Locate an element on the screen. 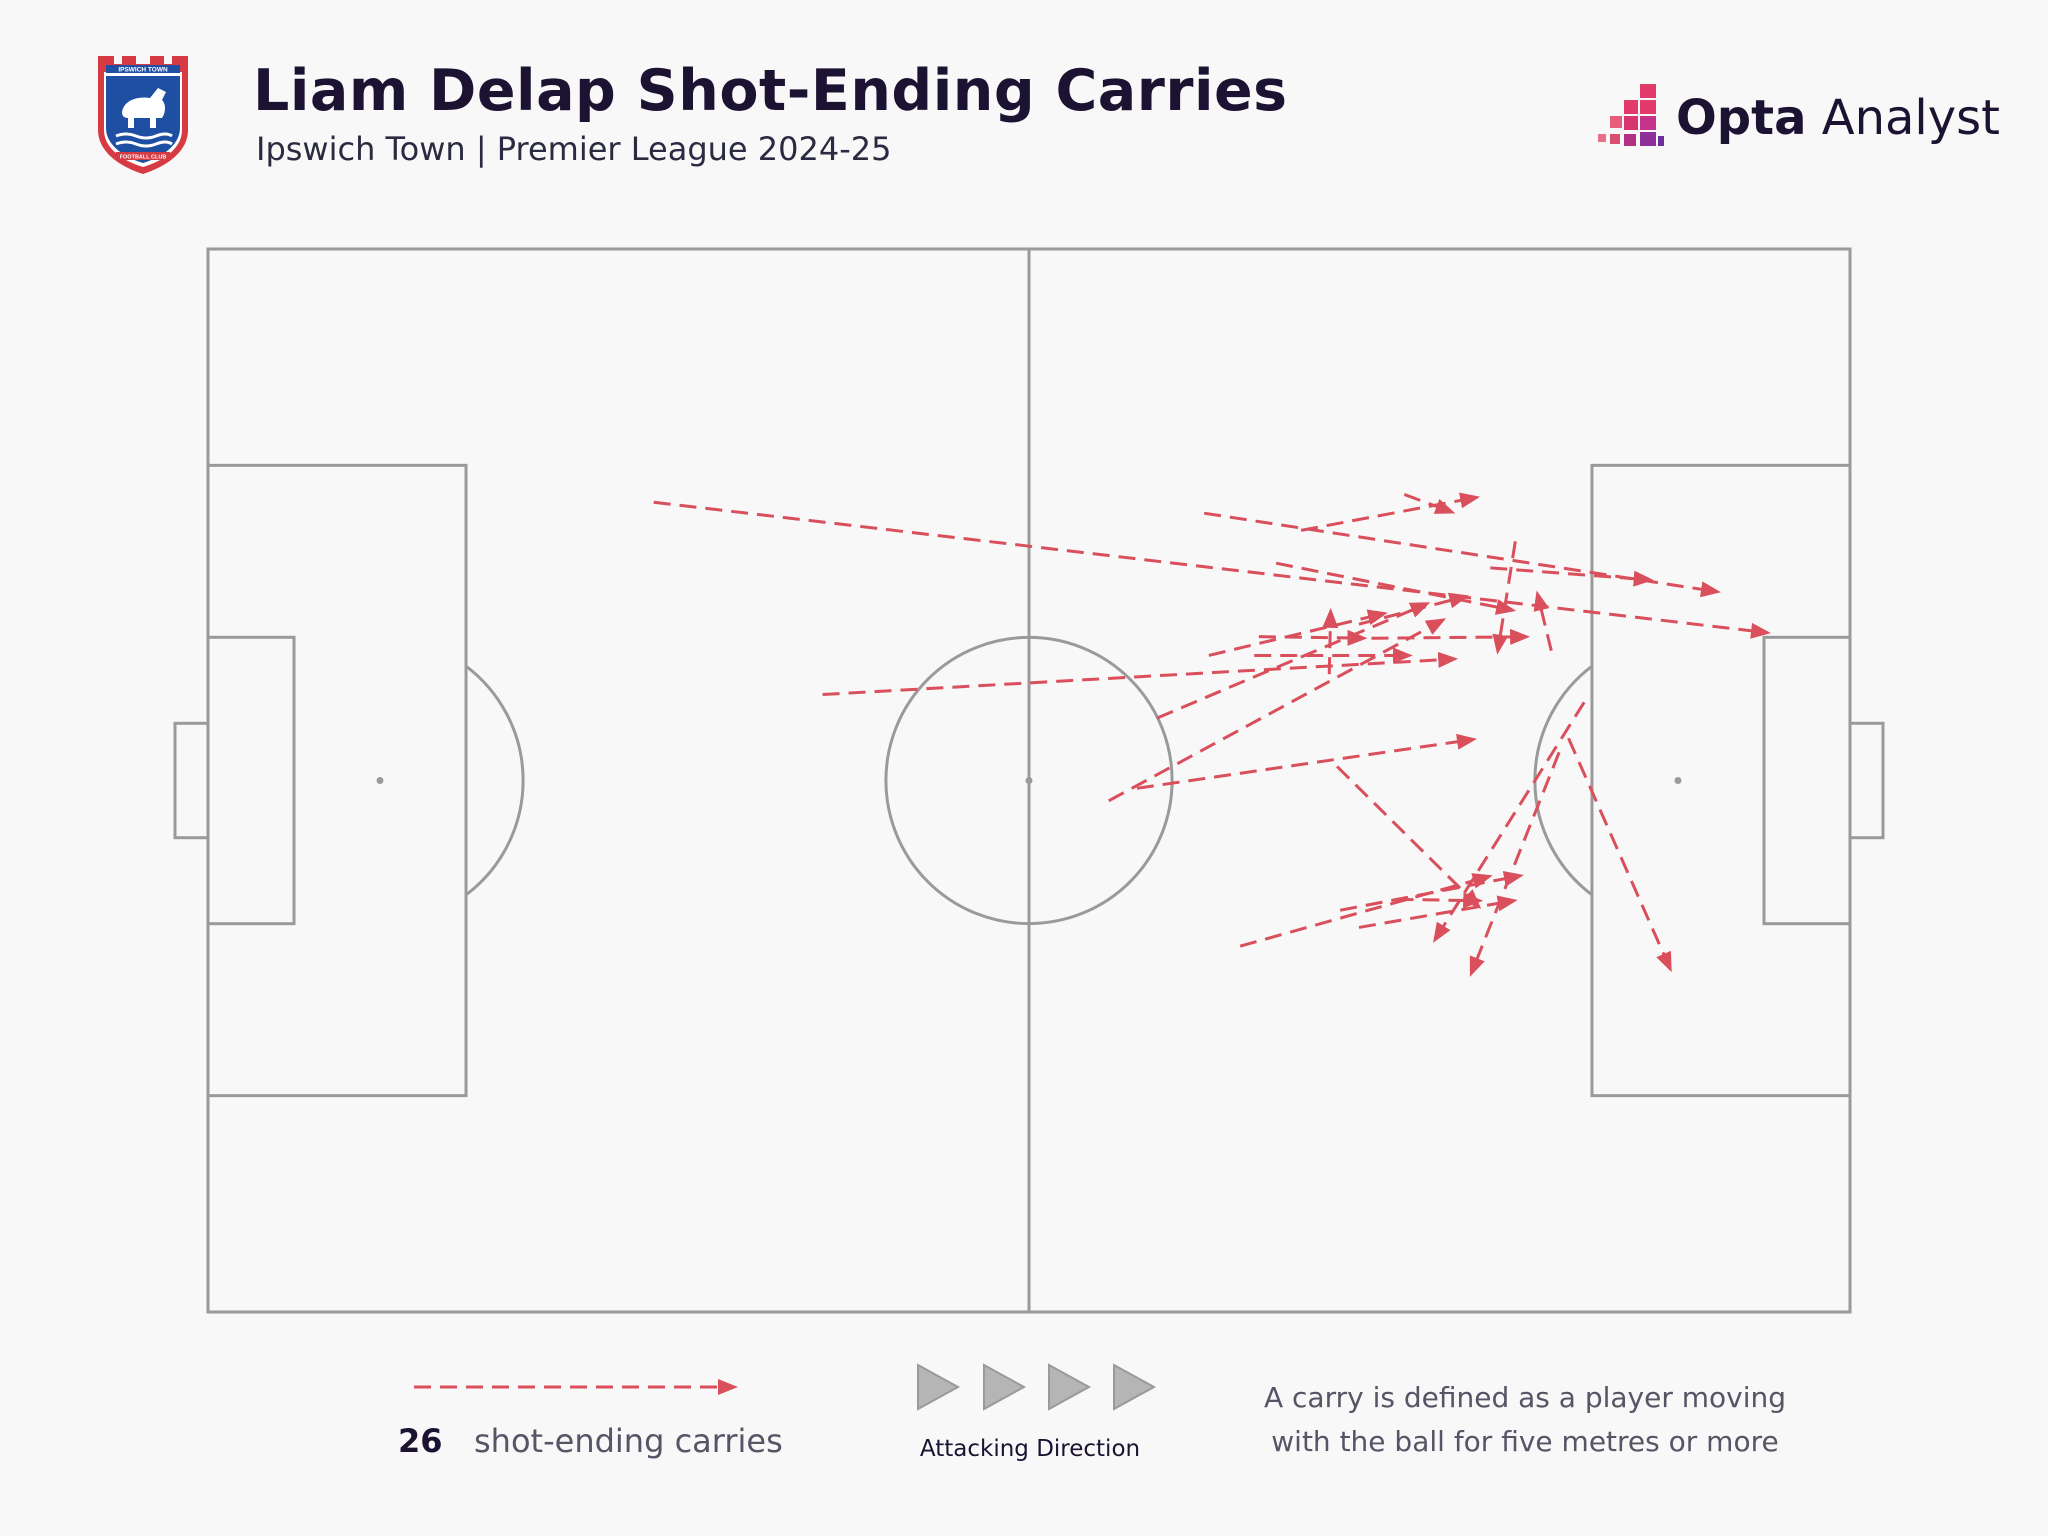 The image size is (2048, 1536). left-goal is located at coordinates (191, 780).